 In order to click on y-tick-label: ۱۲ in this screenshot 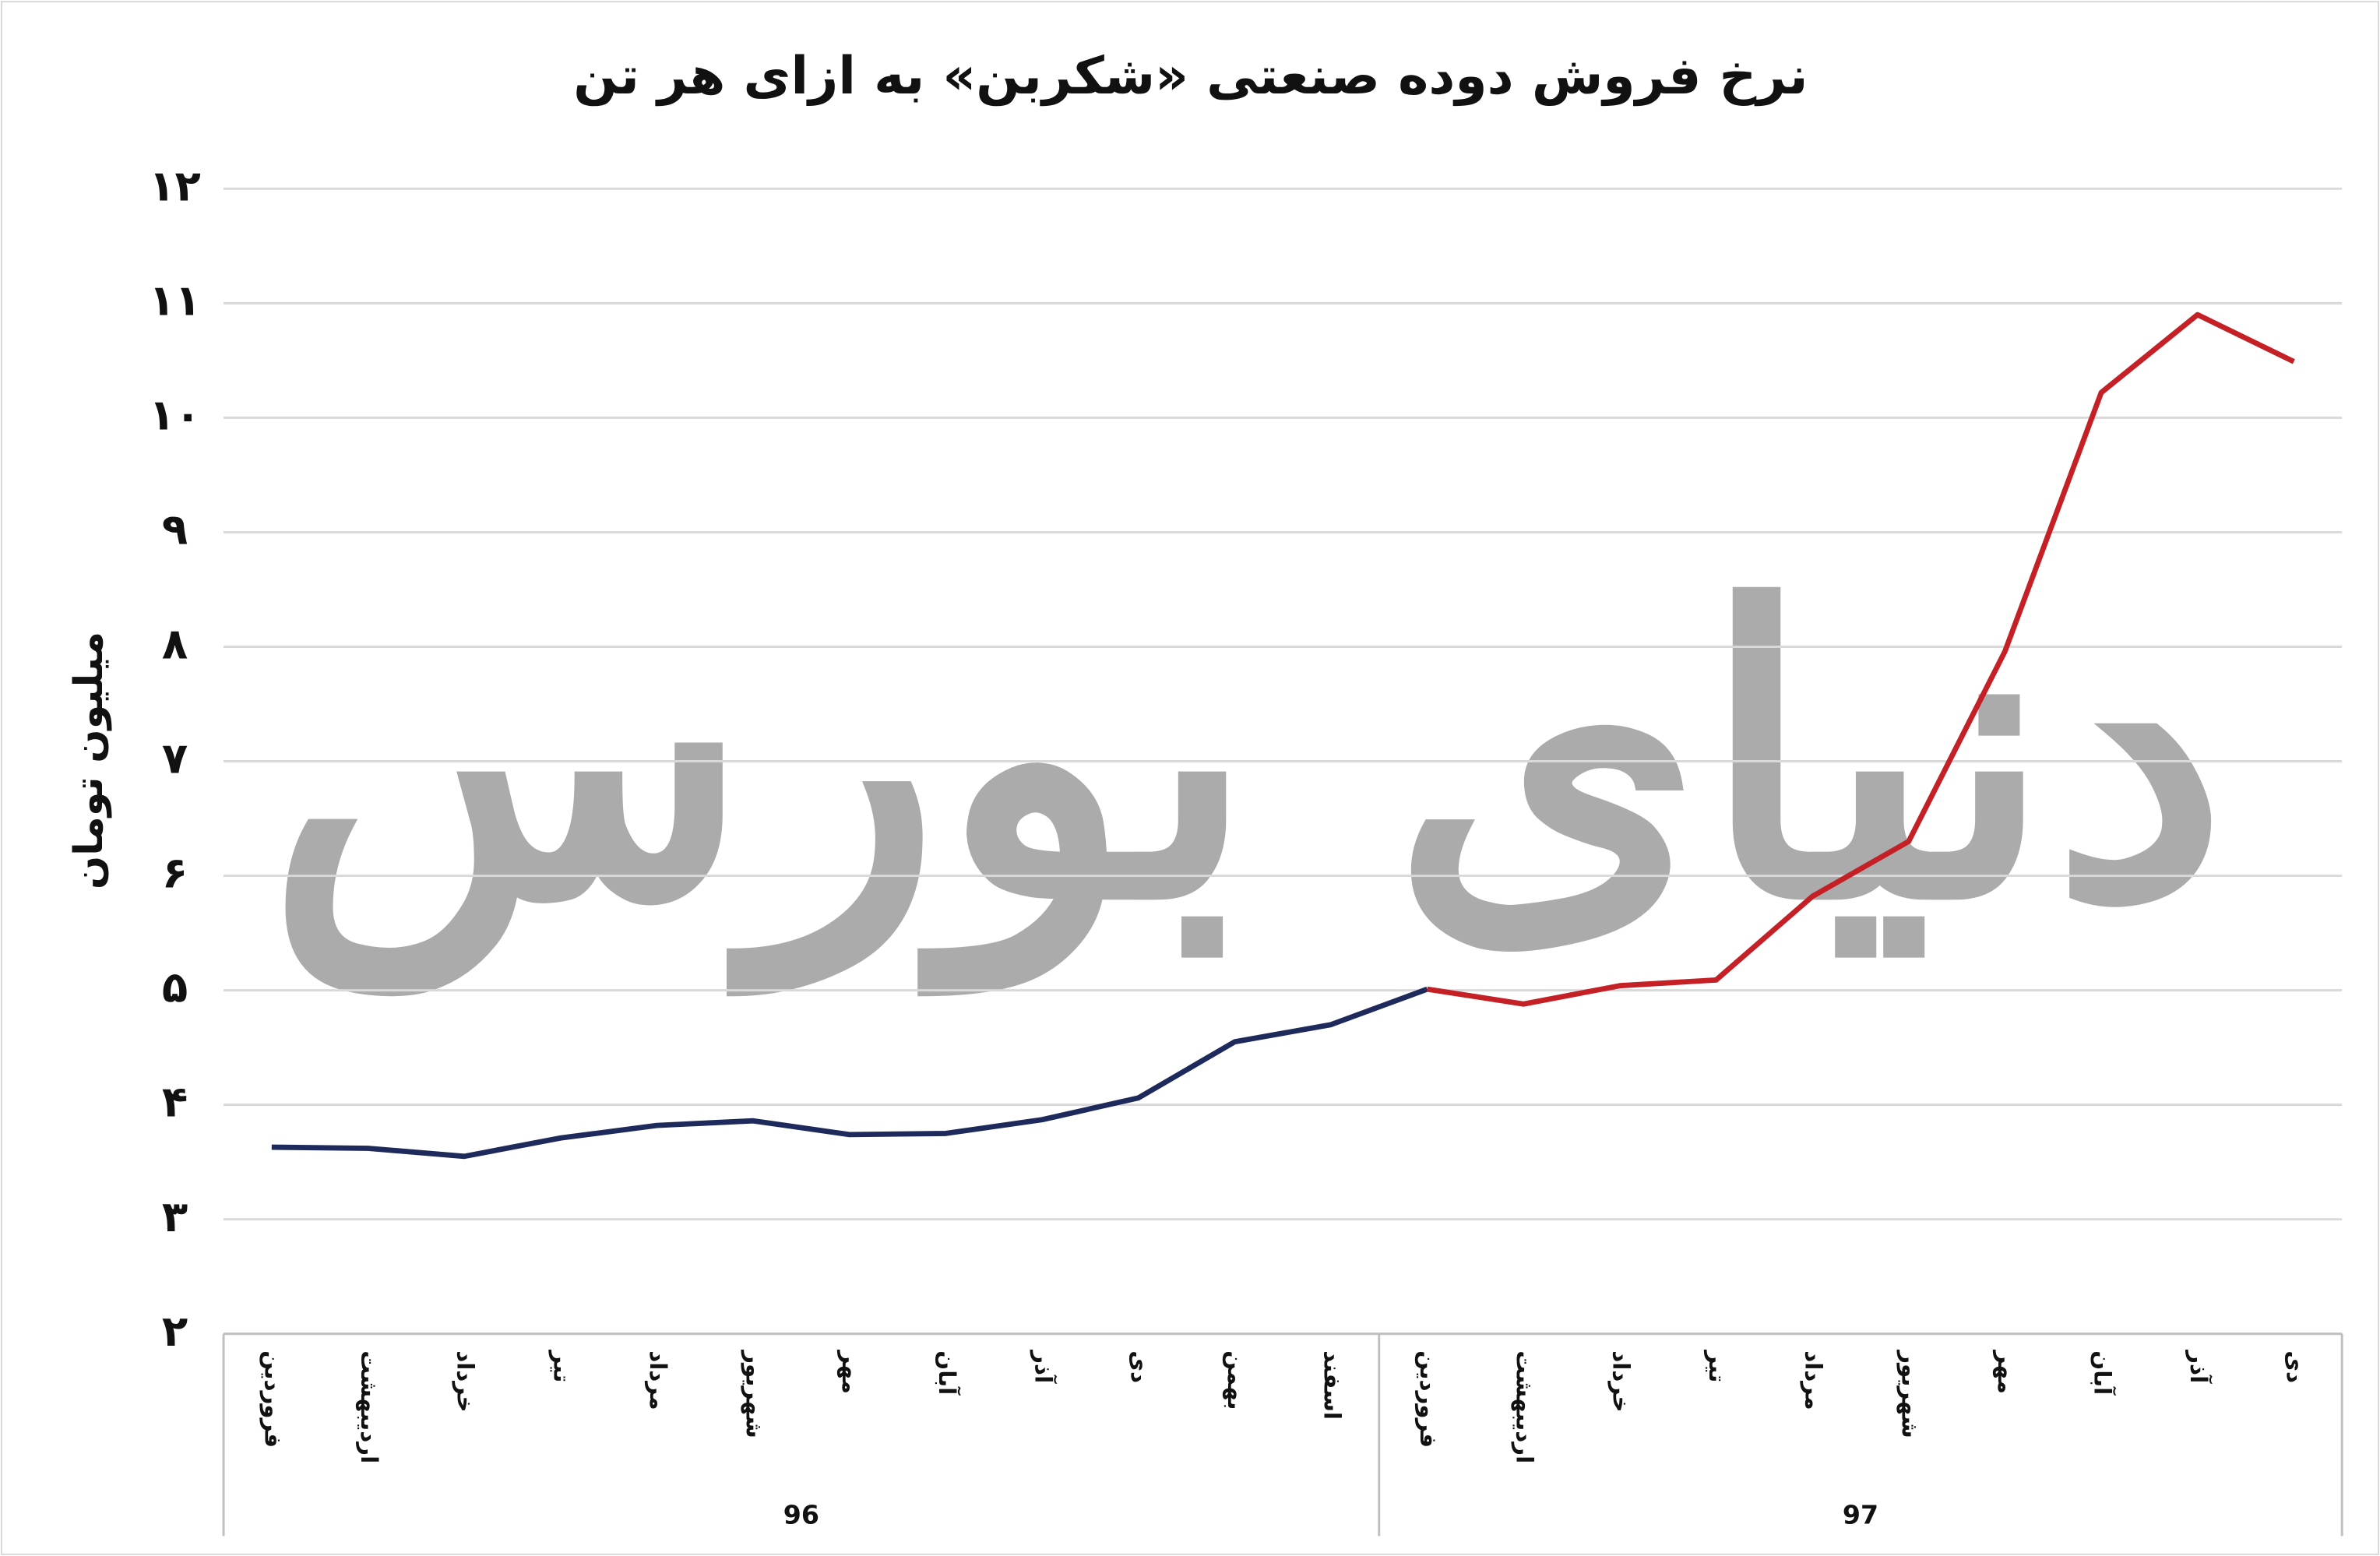, I will do `click(175, 185)`.